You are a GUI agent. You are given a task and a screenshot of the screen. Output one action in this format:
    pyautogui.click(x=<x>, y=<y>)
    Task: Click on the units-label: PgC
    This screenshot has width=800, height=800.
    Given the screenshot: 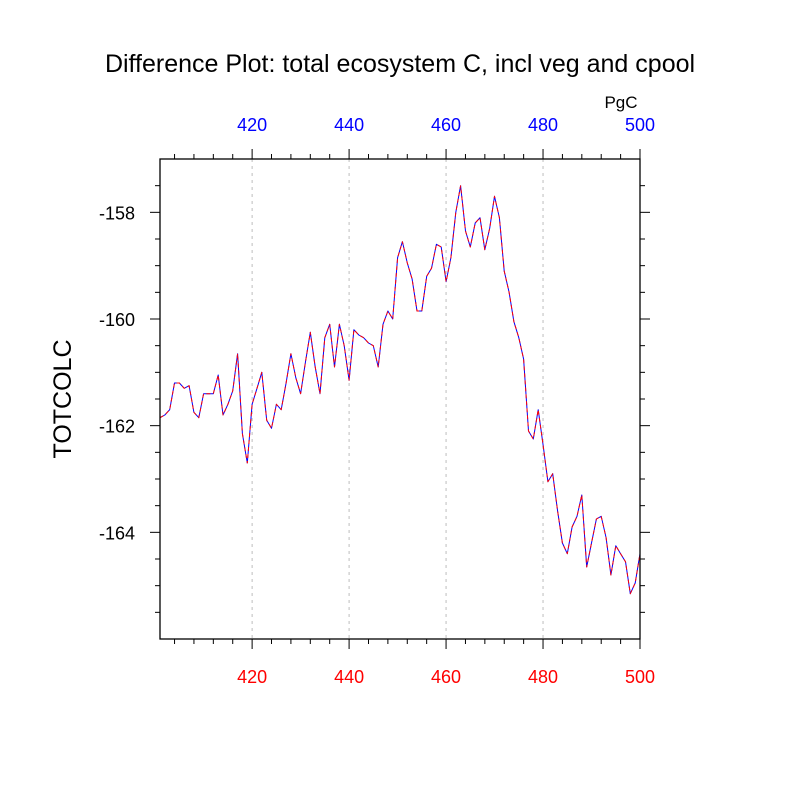 What is the action you would take?
    pyautogui.click(x=620, y=102)
    